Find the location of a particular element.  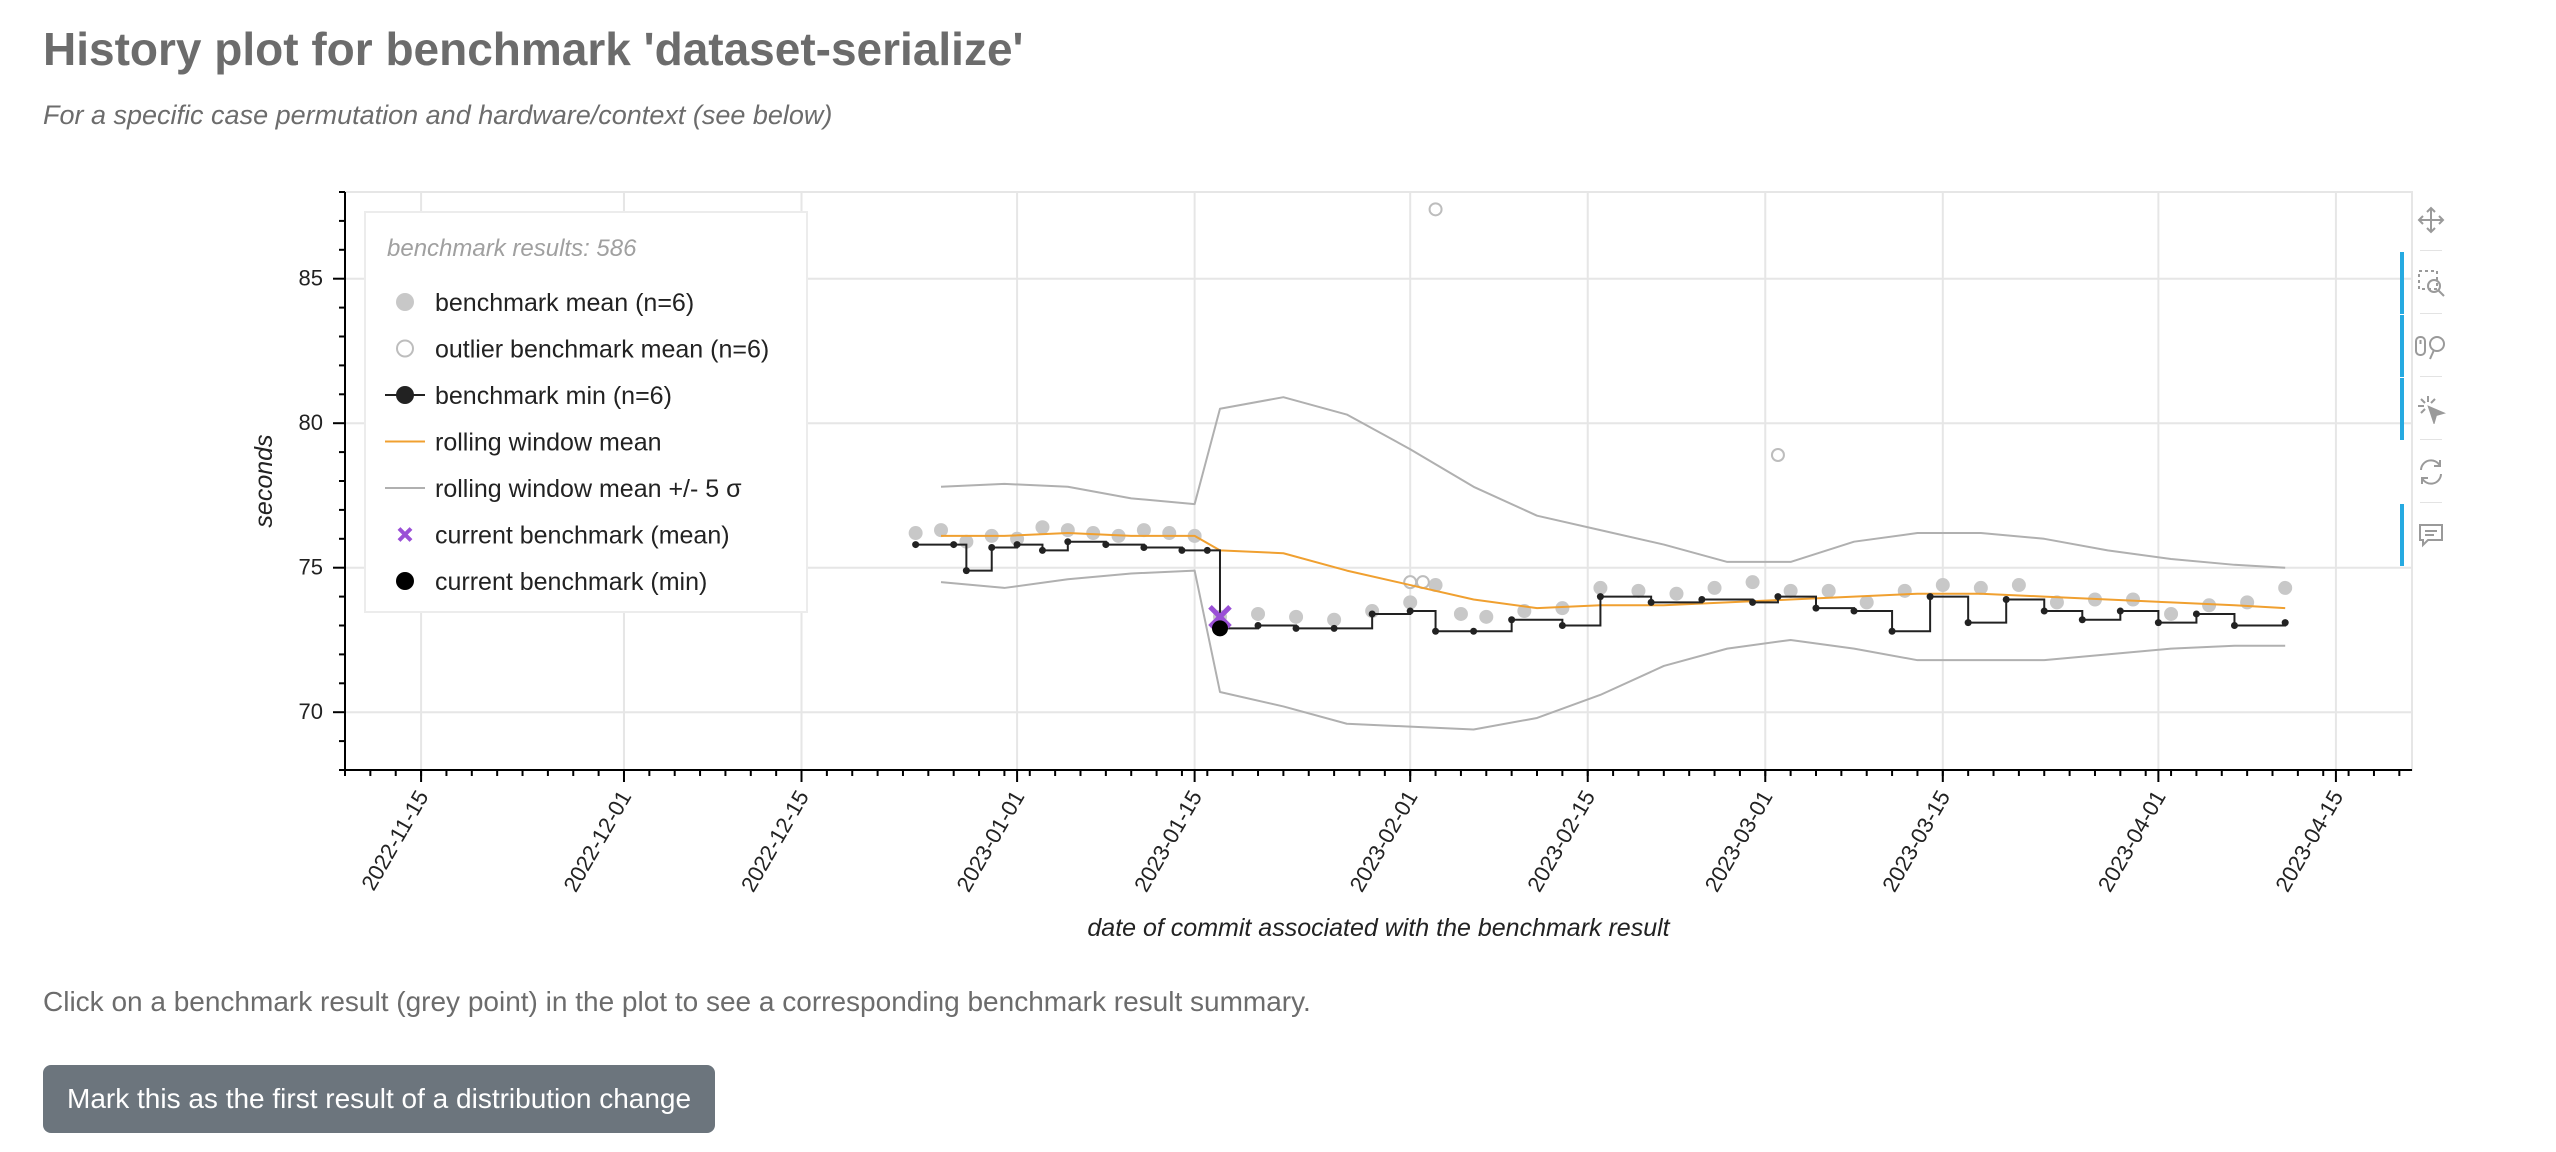

y-tick-label: 75 is located at coordinates (311, 567).